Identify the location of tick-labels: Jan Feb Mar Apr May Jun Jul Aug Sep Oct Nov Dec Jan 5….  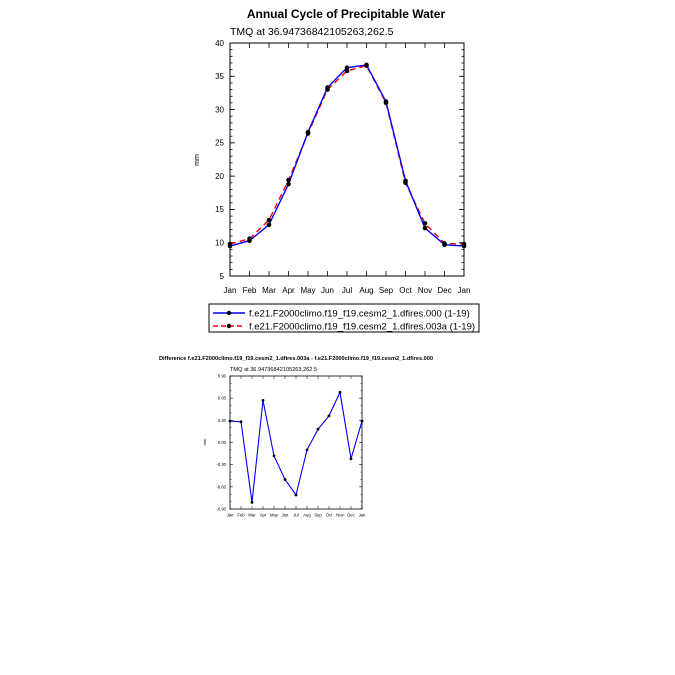
(342, 167).